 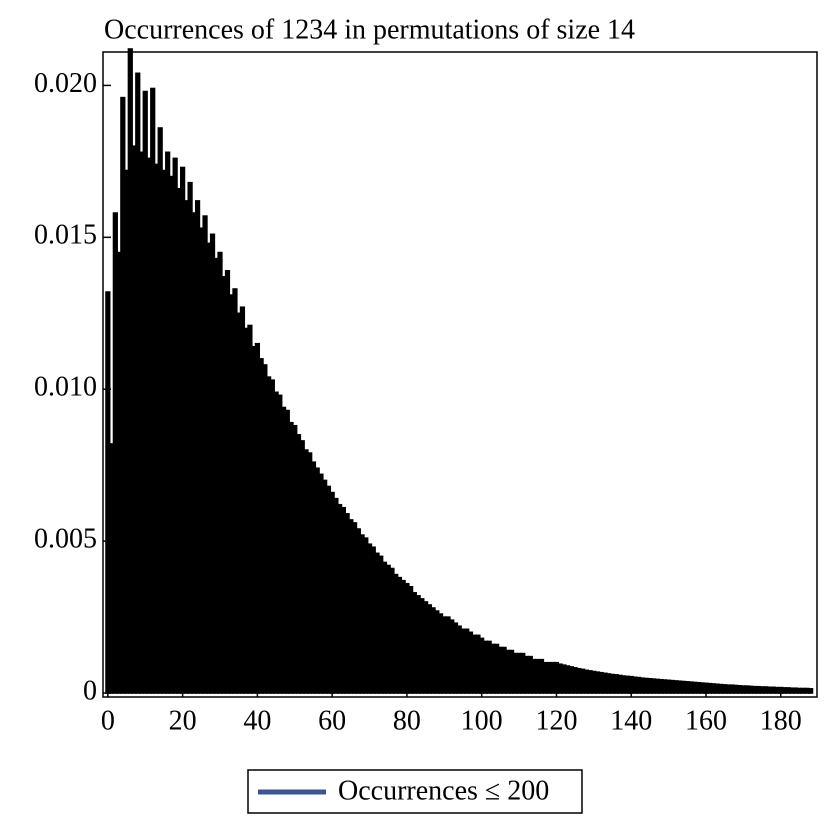 What do you see at coordinates (65, 539) in the screenshot?
I see `y-tick-label: 0.005` at bounding box center [65, 539].